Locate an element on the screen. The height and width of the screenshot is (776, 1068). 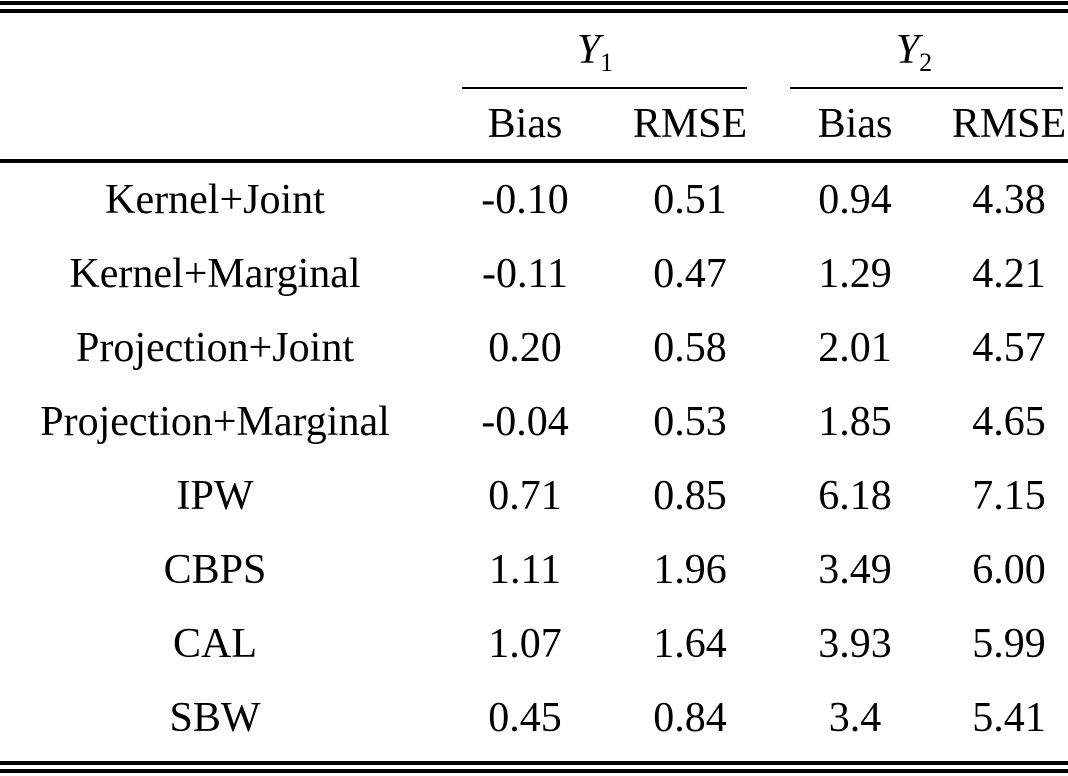
y1-symbol: Y is located at coordinates (588, 50).